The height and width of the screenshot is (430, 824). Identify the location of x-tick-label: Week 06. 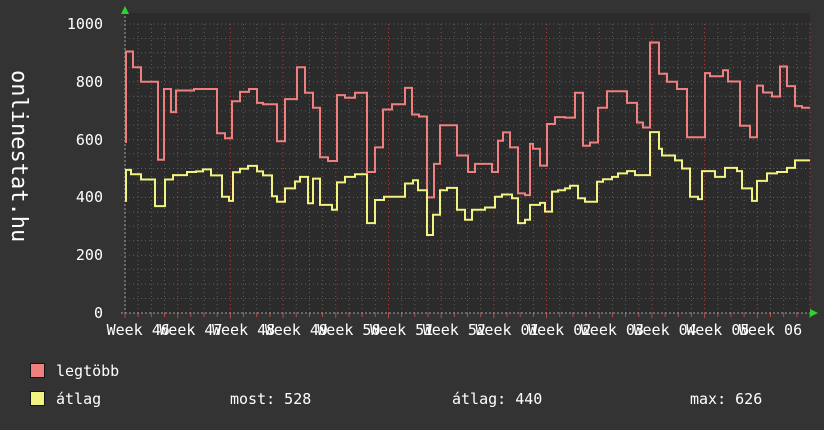
(770, 330).